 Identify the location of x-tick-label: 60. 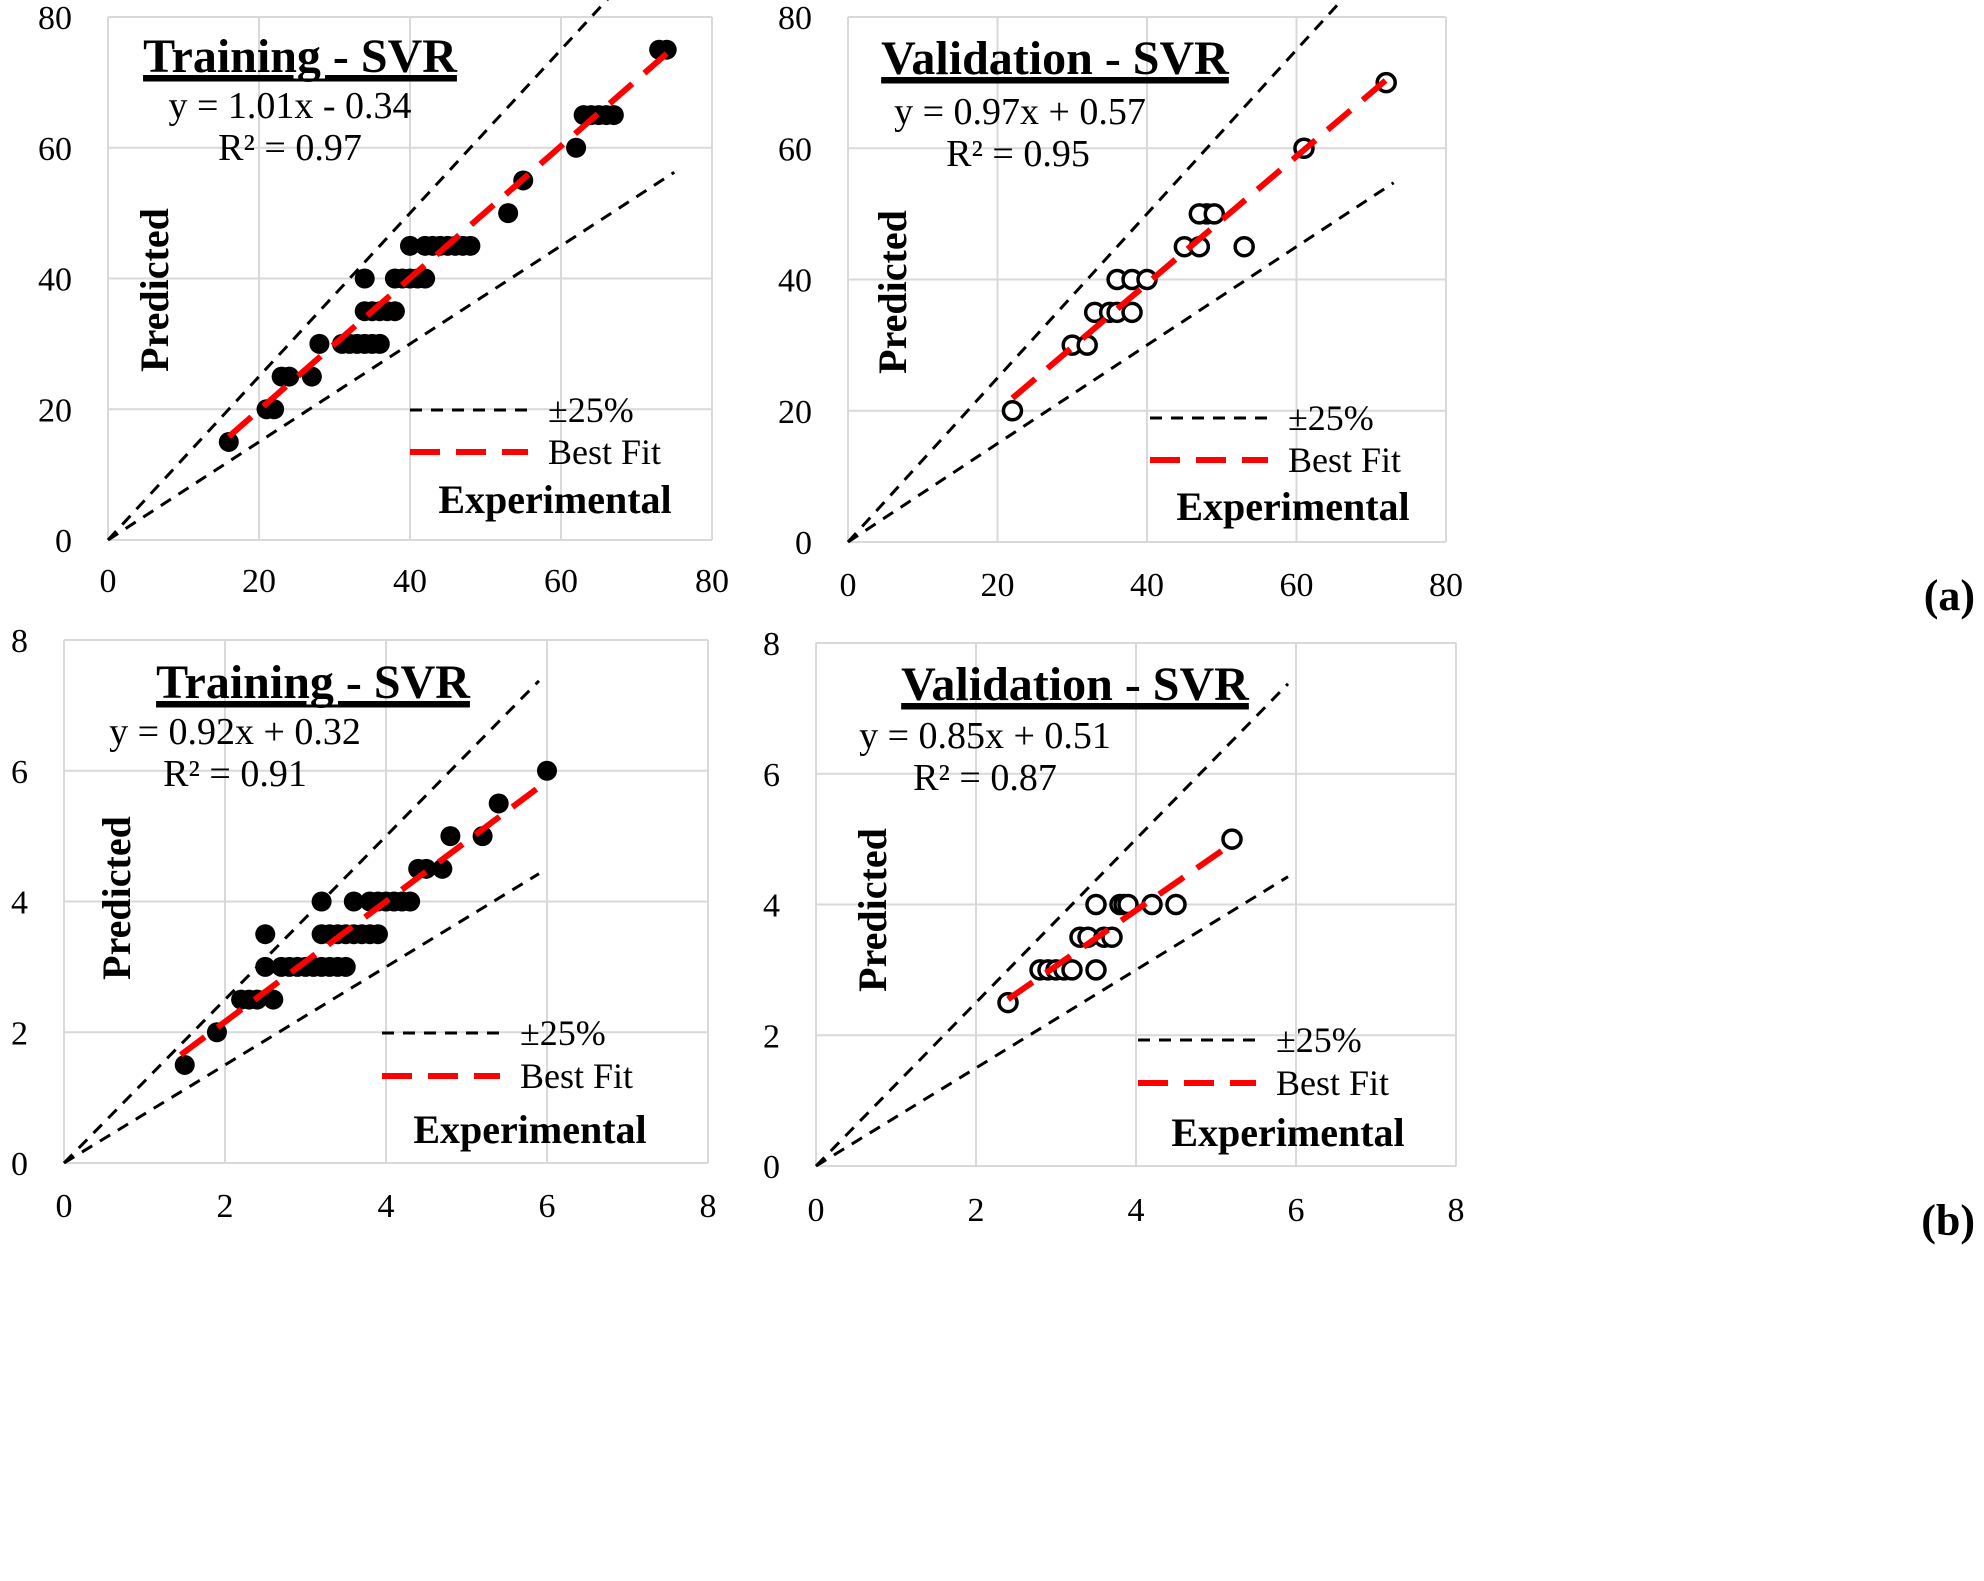
(561, 581).